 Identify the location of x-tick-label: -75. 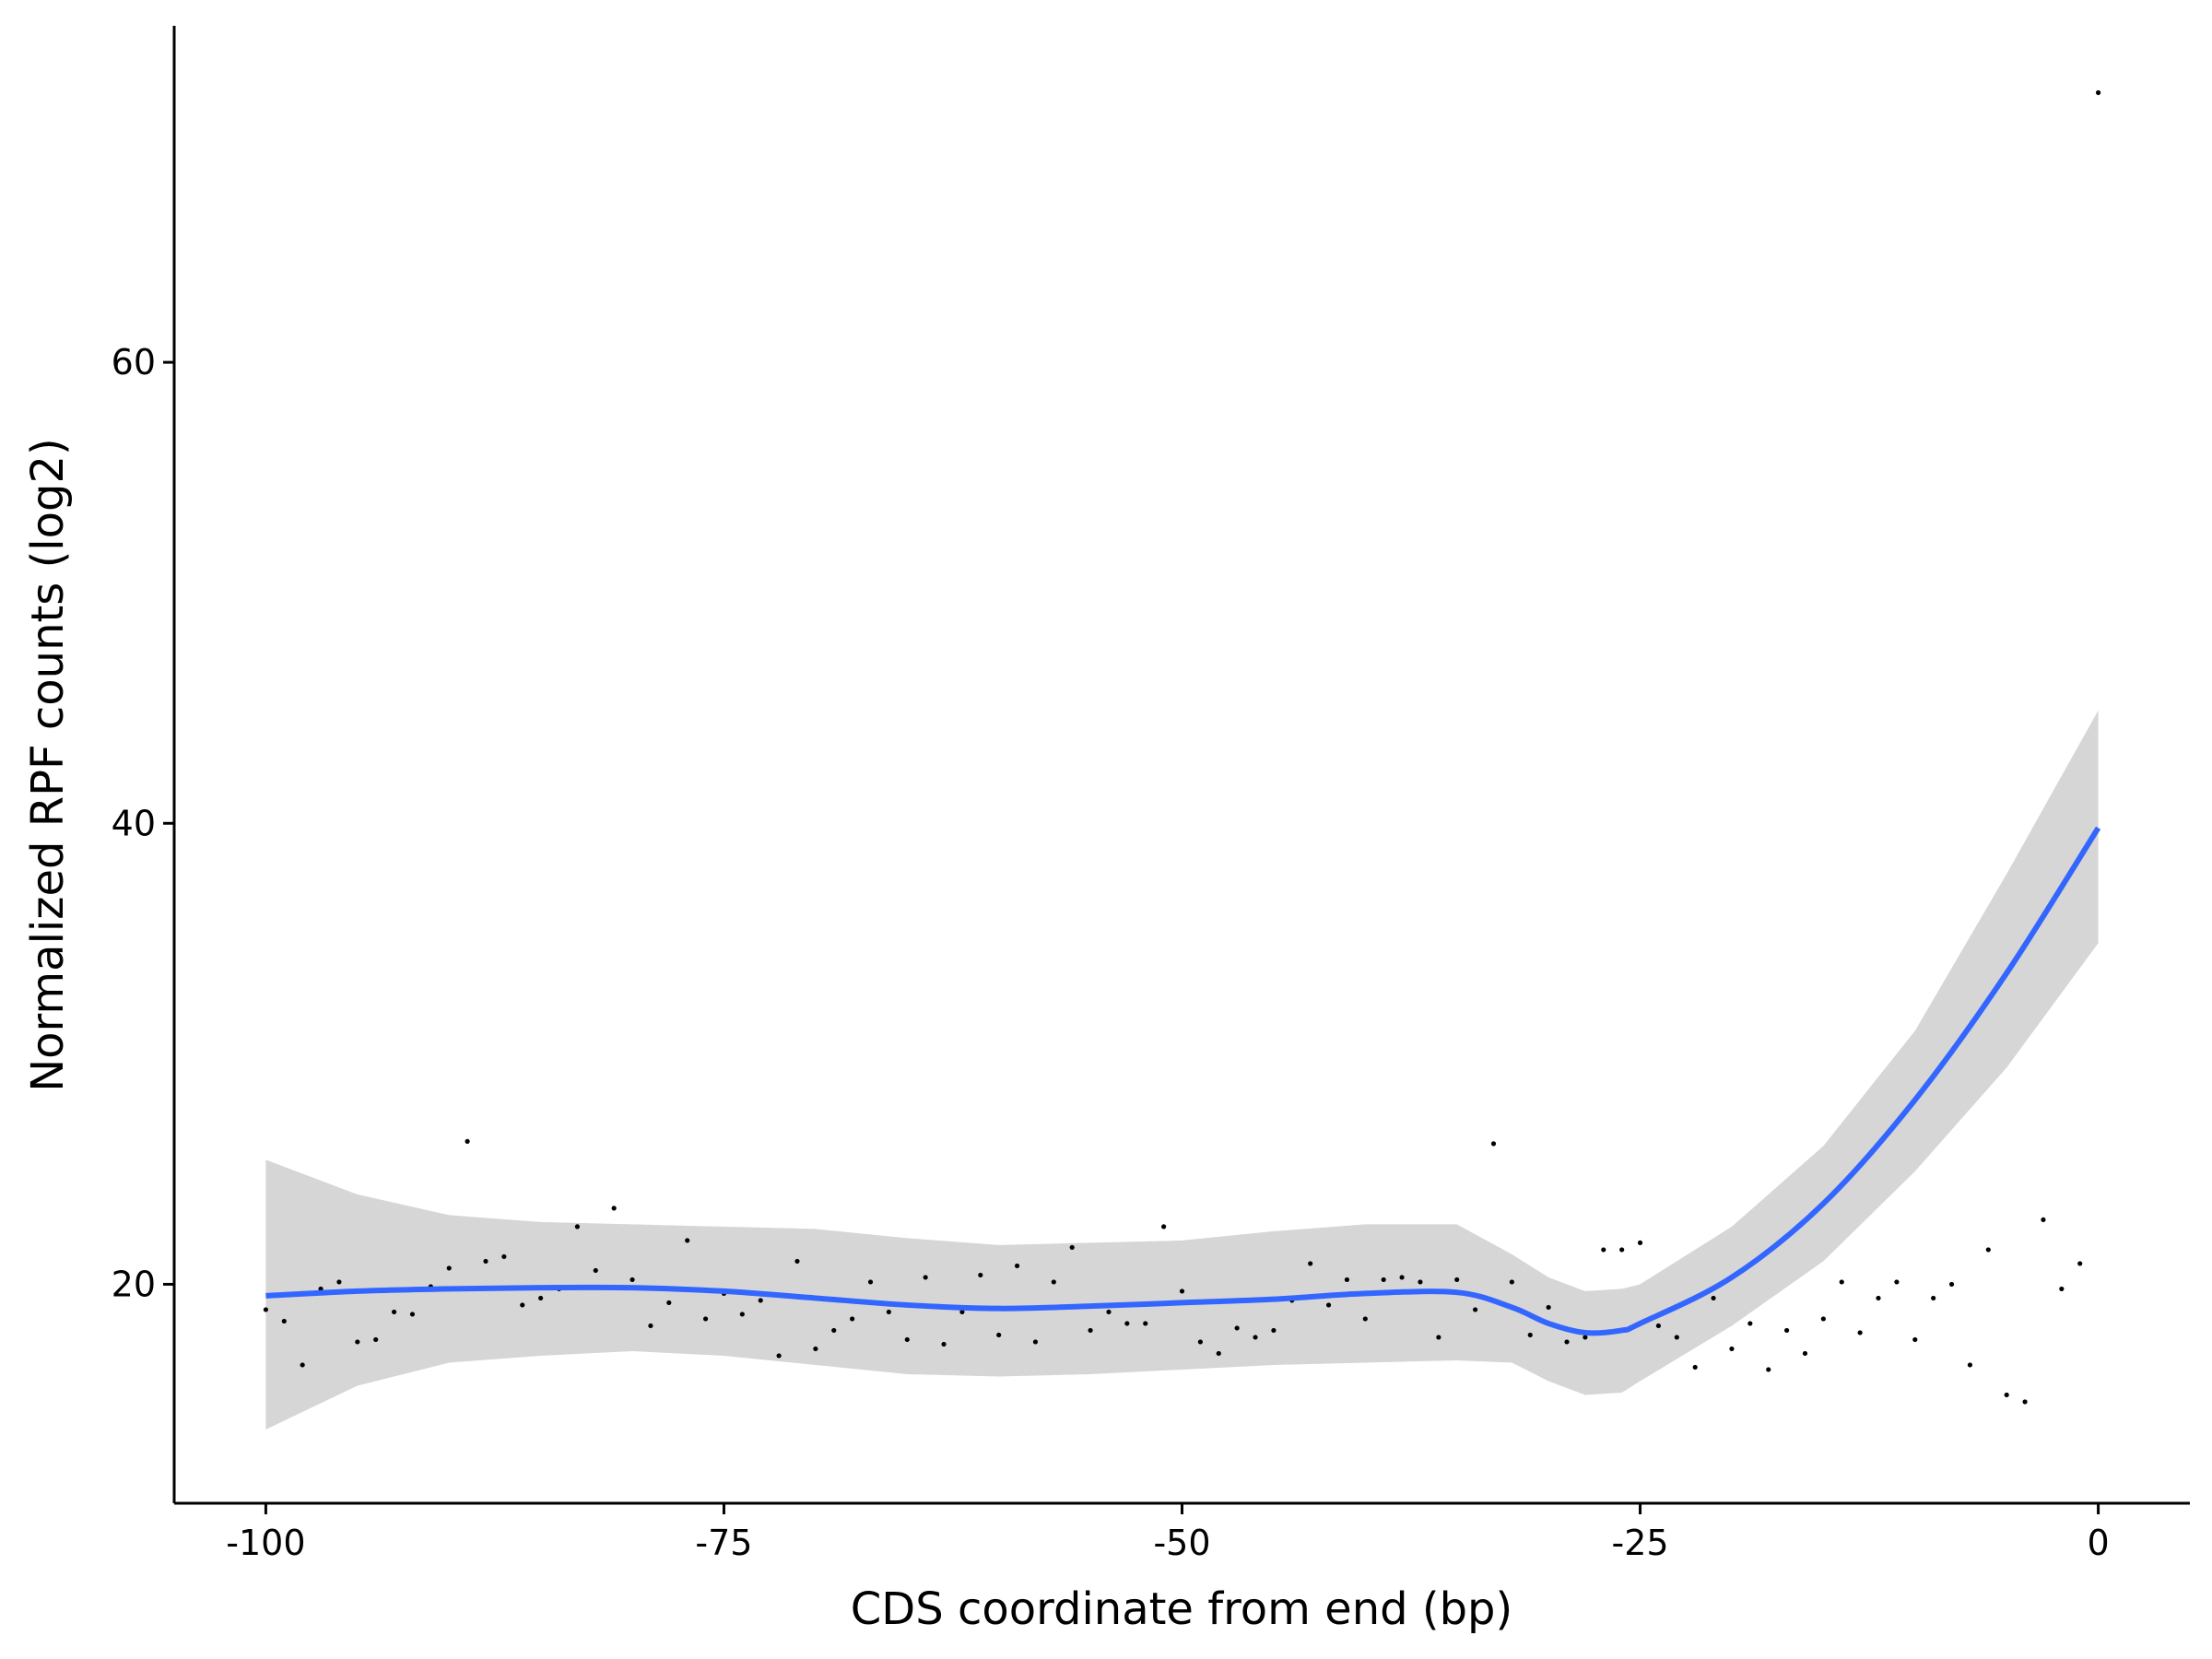
(723, 1543).